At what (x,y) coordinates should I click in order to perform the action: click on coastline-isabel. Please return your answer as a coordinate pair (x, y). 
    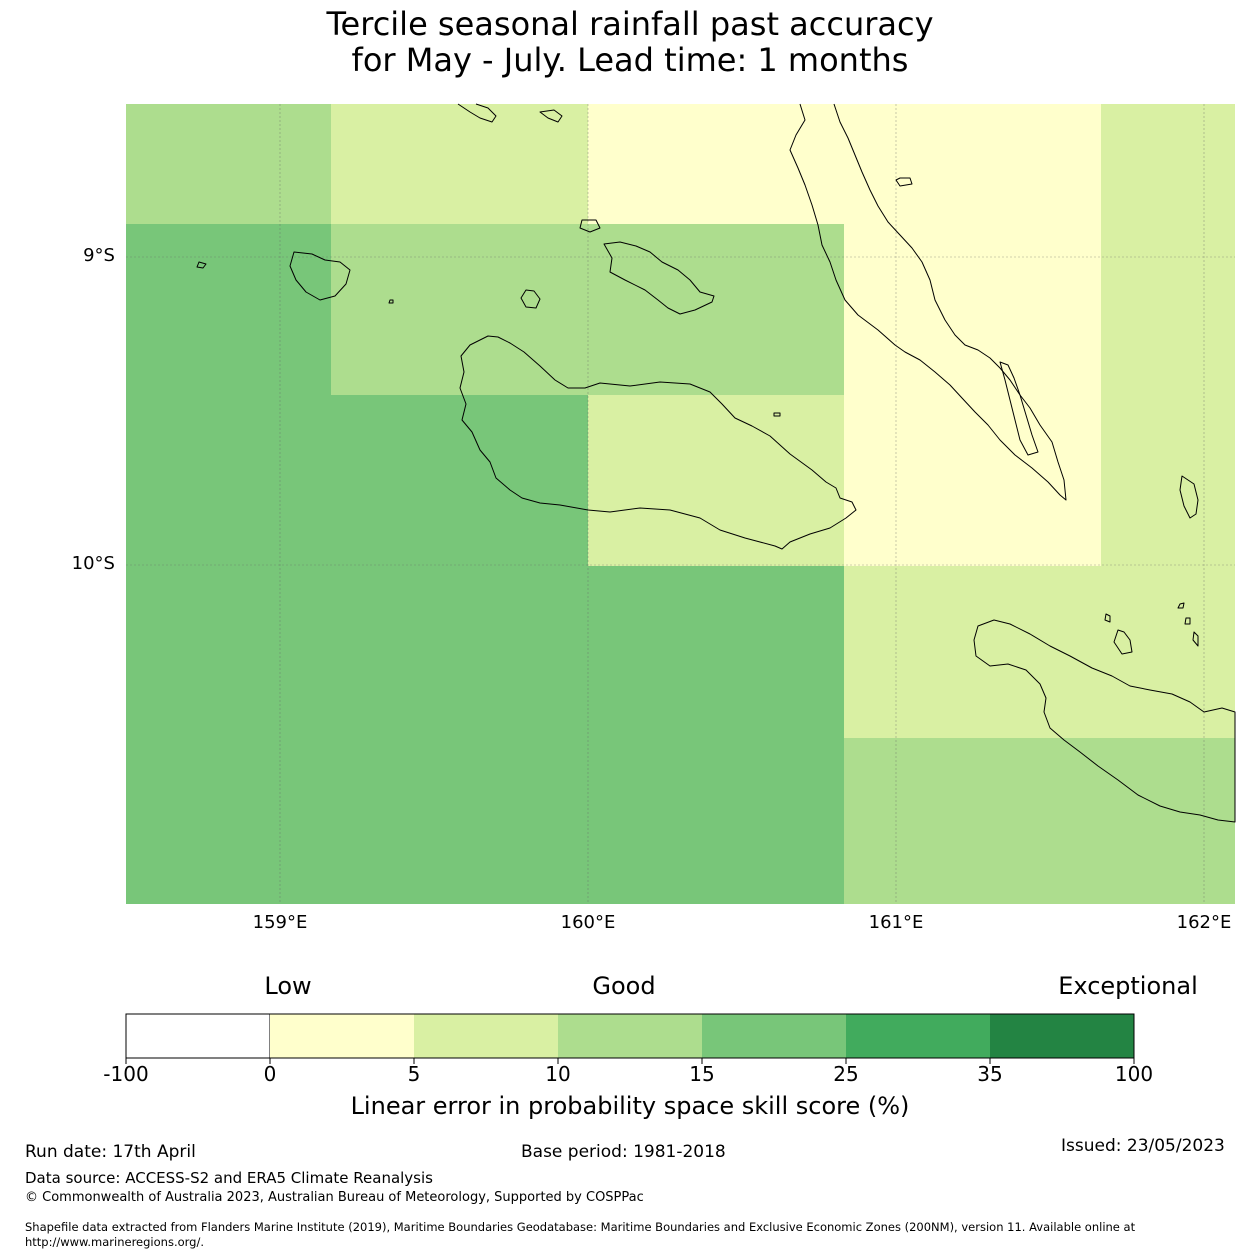
    Looking at the image, I should click on (477, 113).